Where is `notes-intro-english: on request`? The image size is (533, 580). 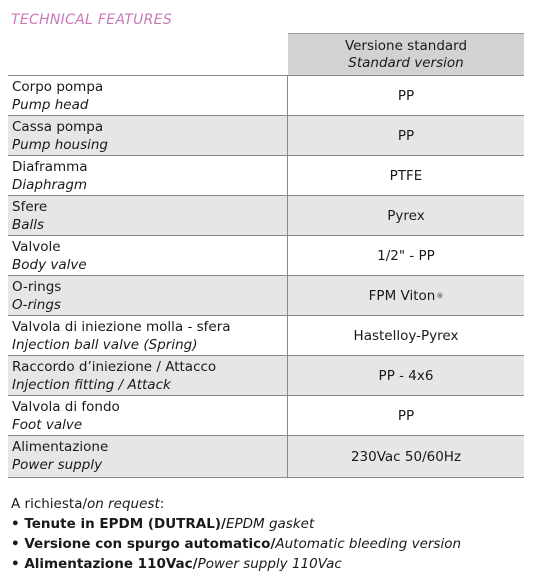 notes-intro-english: on request is located at coordinates (123, 504).